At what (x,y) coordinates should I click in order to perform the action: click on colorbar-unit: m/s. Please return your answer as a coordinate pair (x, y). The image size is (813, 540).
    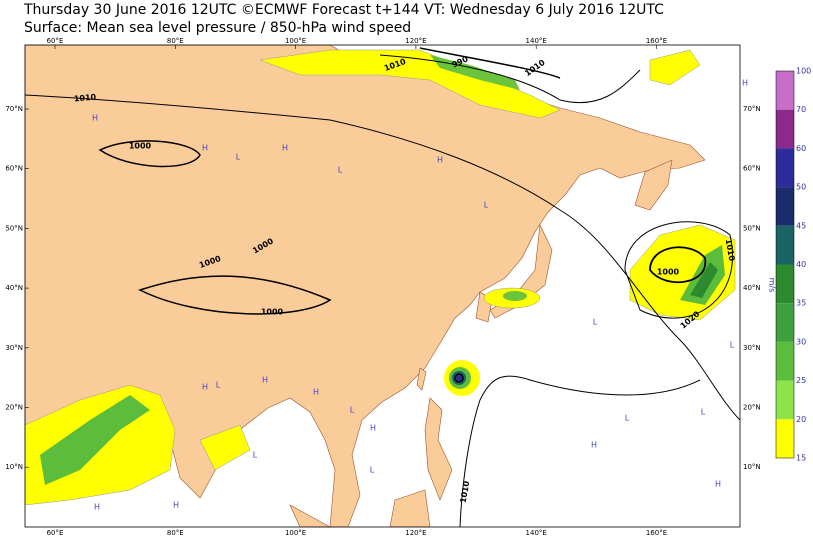
    Looking at the image, I should click on (772, 285).